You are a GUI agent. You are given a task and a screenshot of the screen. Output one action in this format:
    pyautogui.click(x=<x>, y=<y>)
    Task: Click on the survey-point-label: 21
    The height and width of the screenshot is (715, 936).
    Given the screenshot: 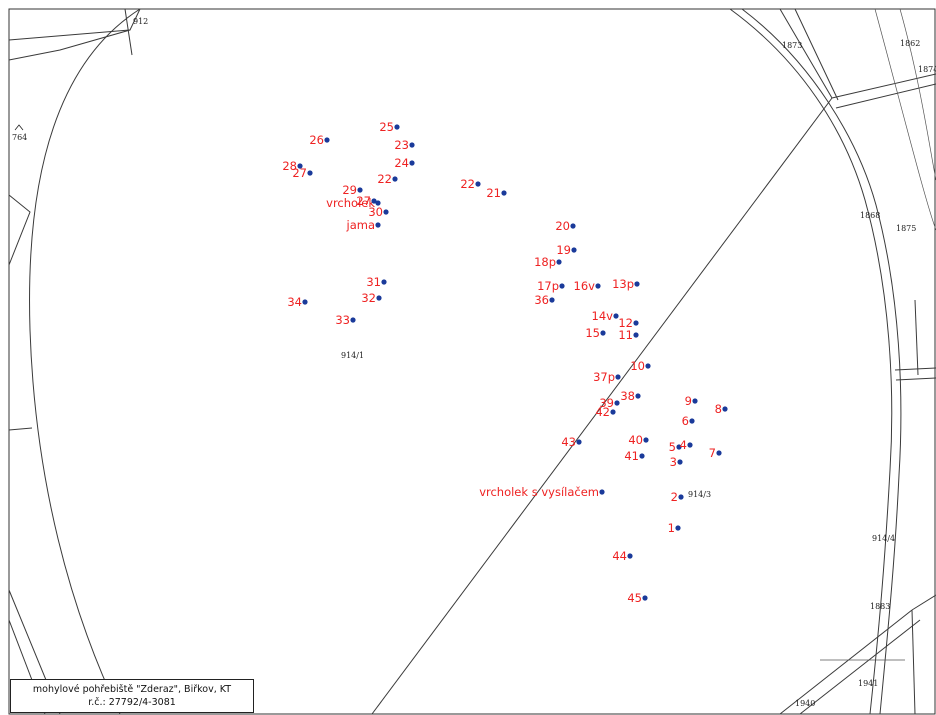 What is the action you would take?
    pyautogui.click(x=493, y=193)
    